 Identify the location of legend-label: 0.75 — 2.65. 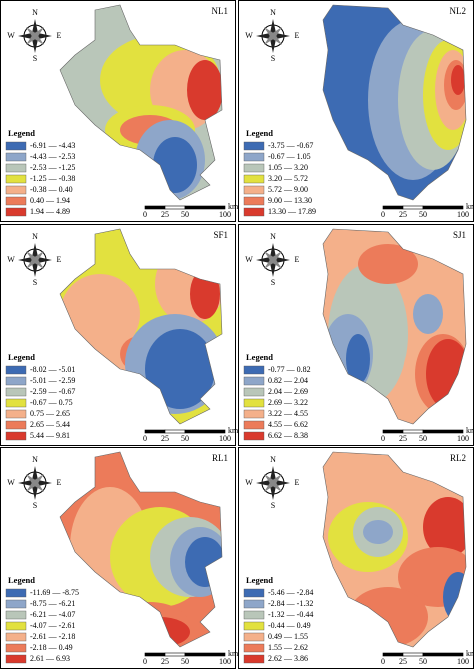
(50, 413).